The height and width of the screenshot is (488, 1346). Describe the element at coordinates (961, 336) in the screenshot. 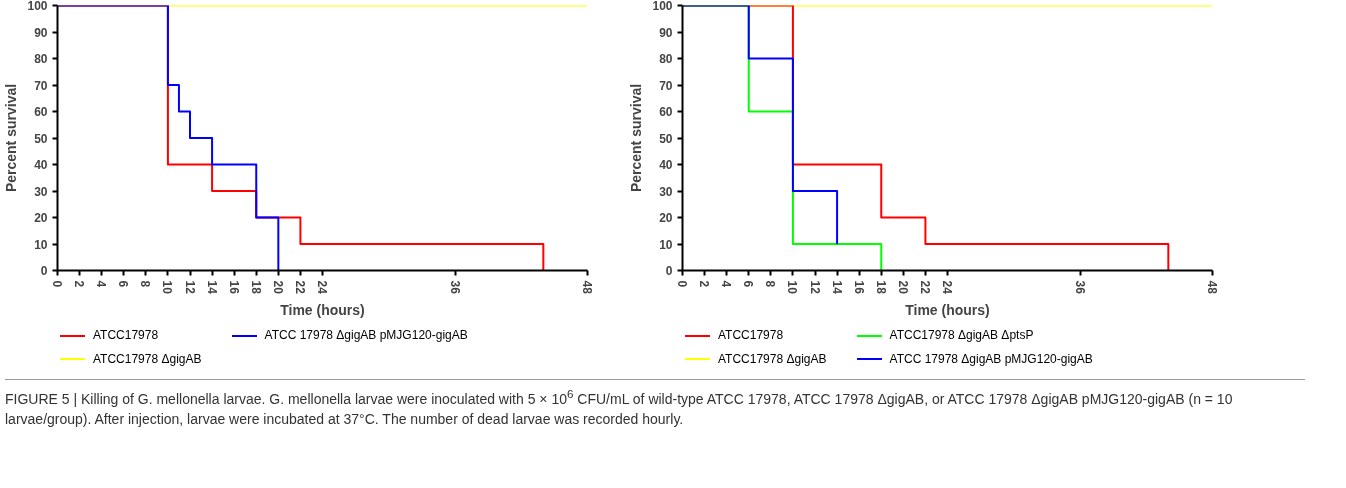

I see `legend-label: ATCC17978 ΔgigAB ΔptsP` at that location.